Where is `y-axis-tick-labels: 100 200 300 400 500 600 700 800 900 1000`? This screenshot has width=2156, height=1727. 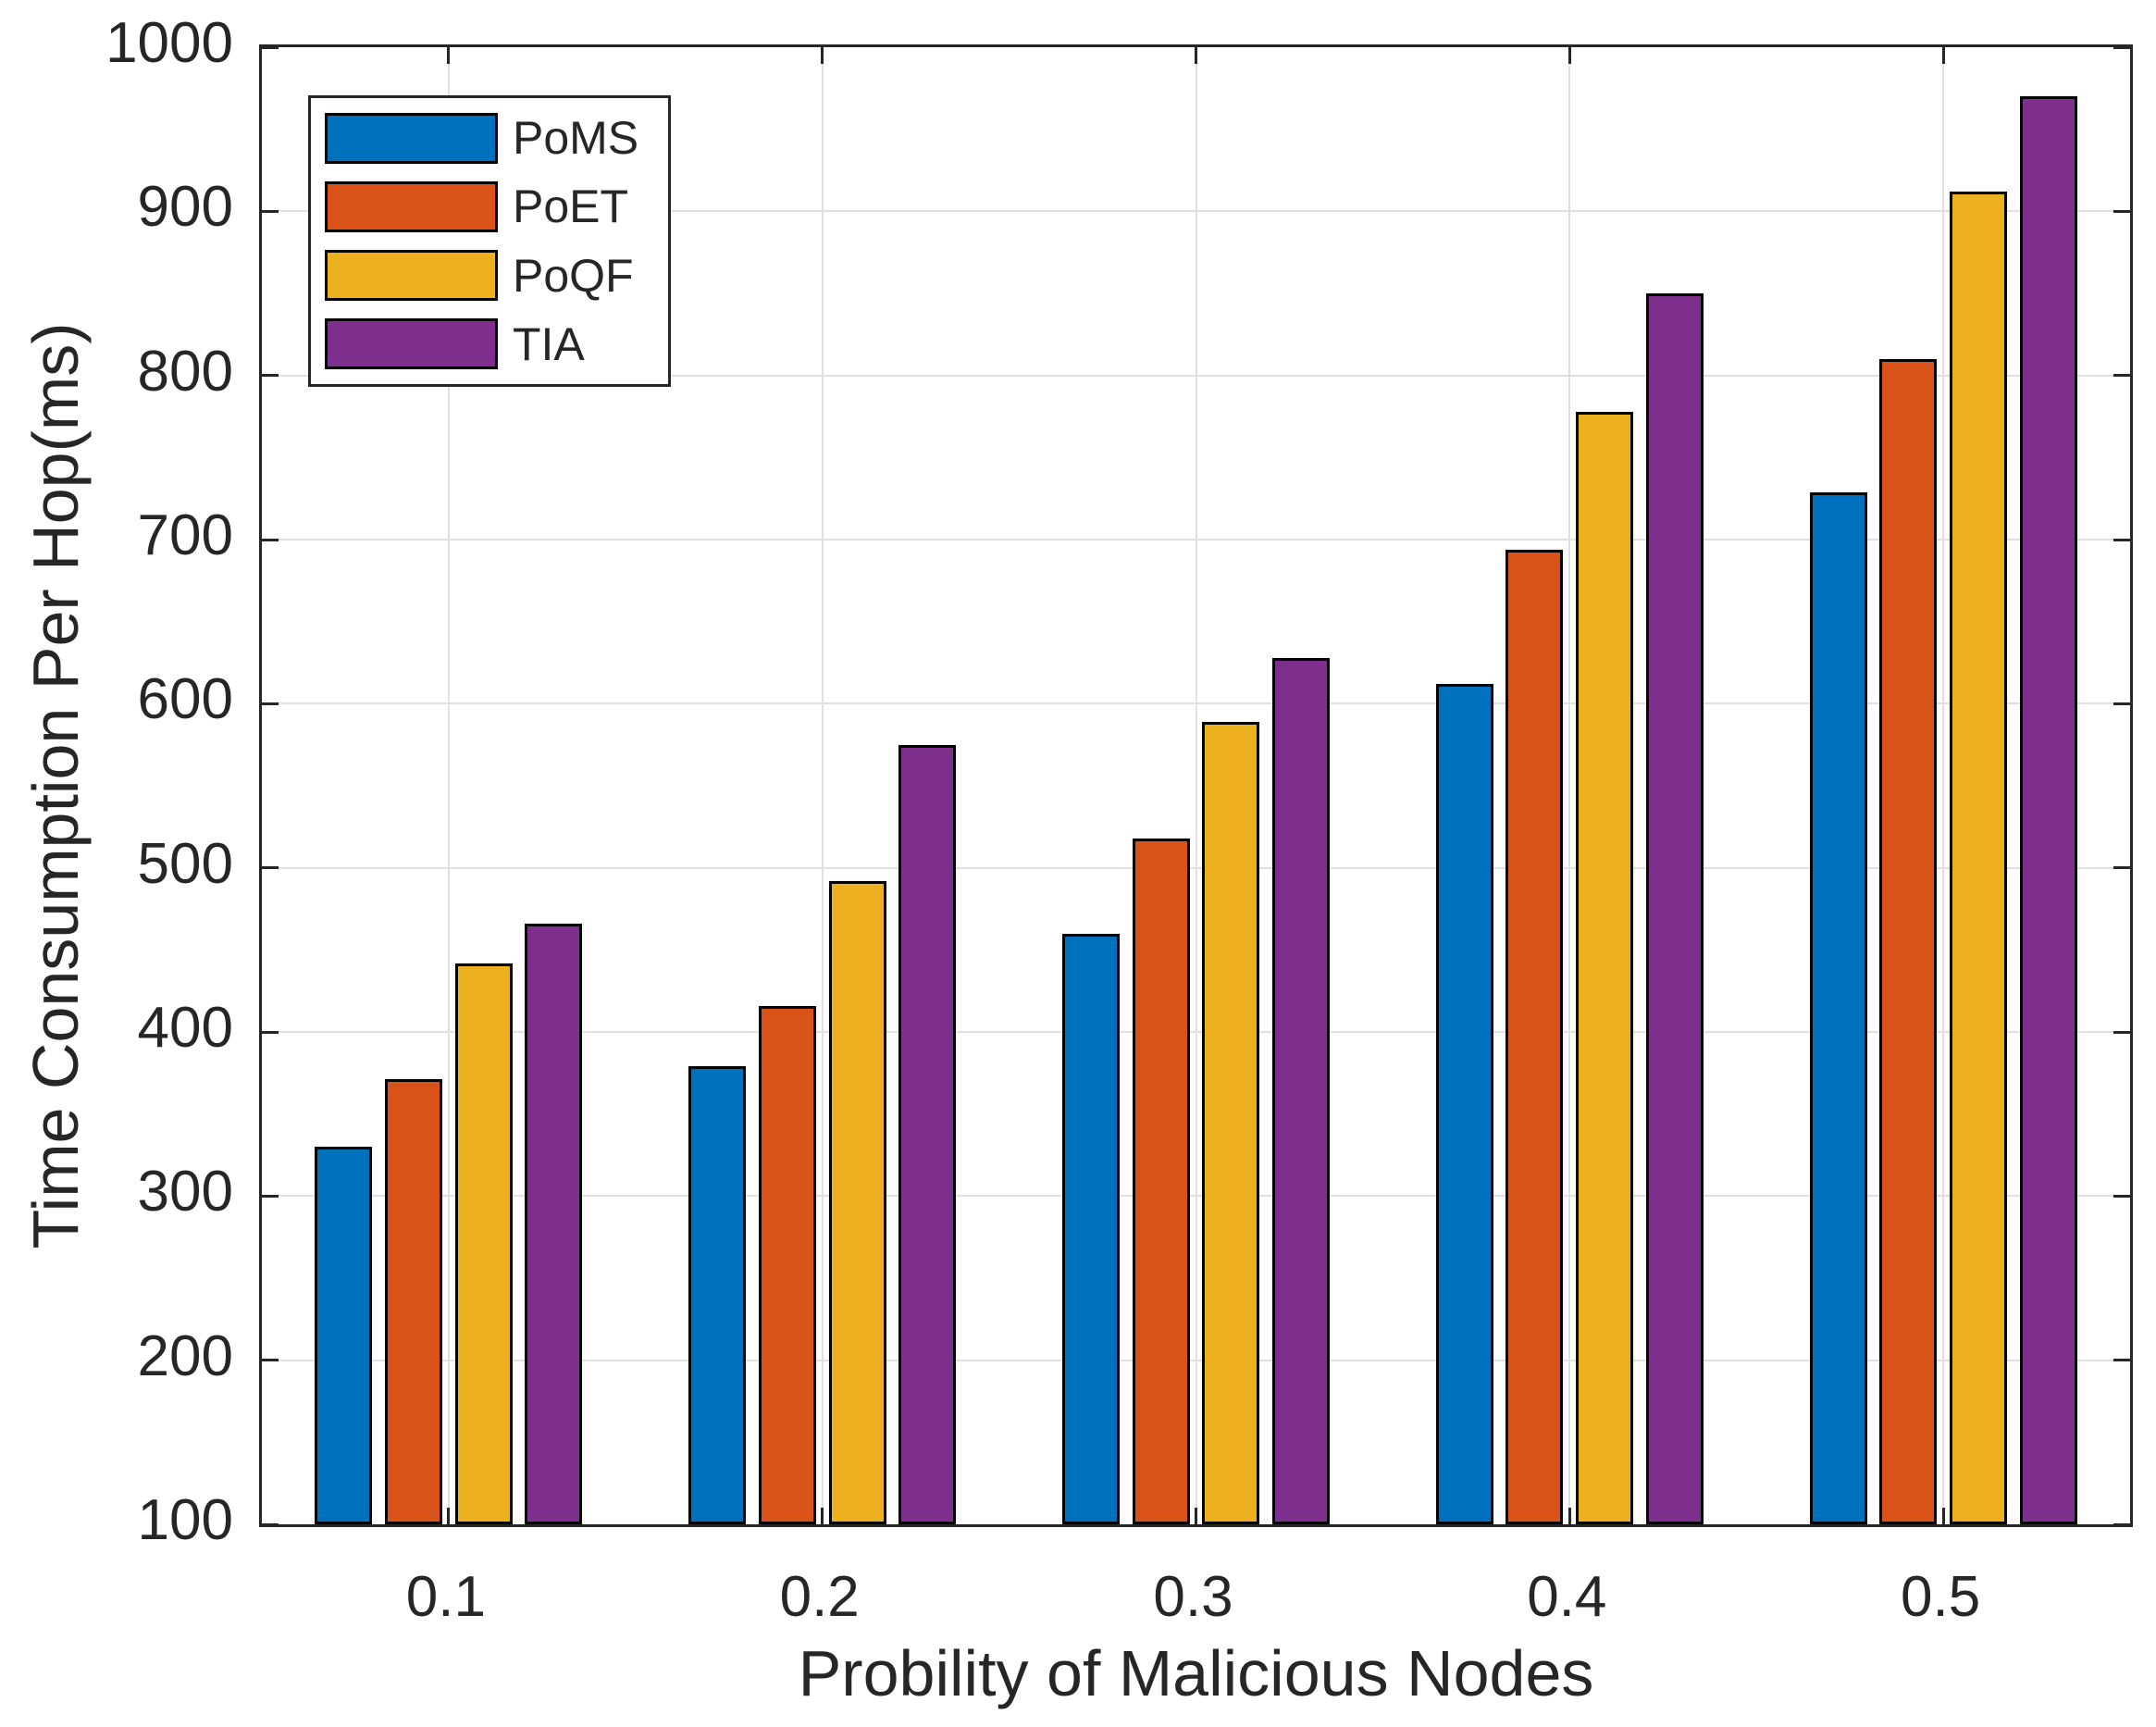
y-axis-tick-labels: 100 200 300 400 500 600 700 800 900 1000 is located at coordinates (116, 782).